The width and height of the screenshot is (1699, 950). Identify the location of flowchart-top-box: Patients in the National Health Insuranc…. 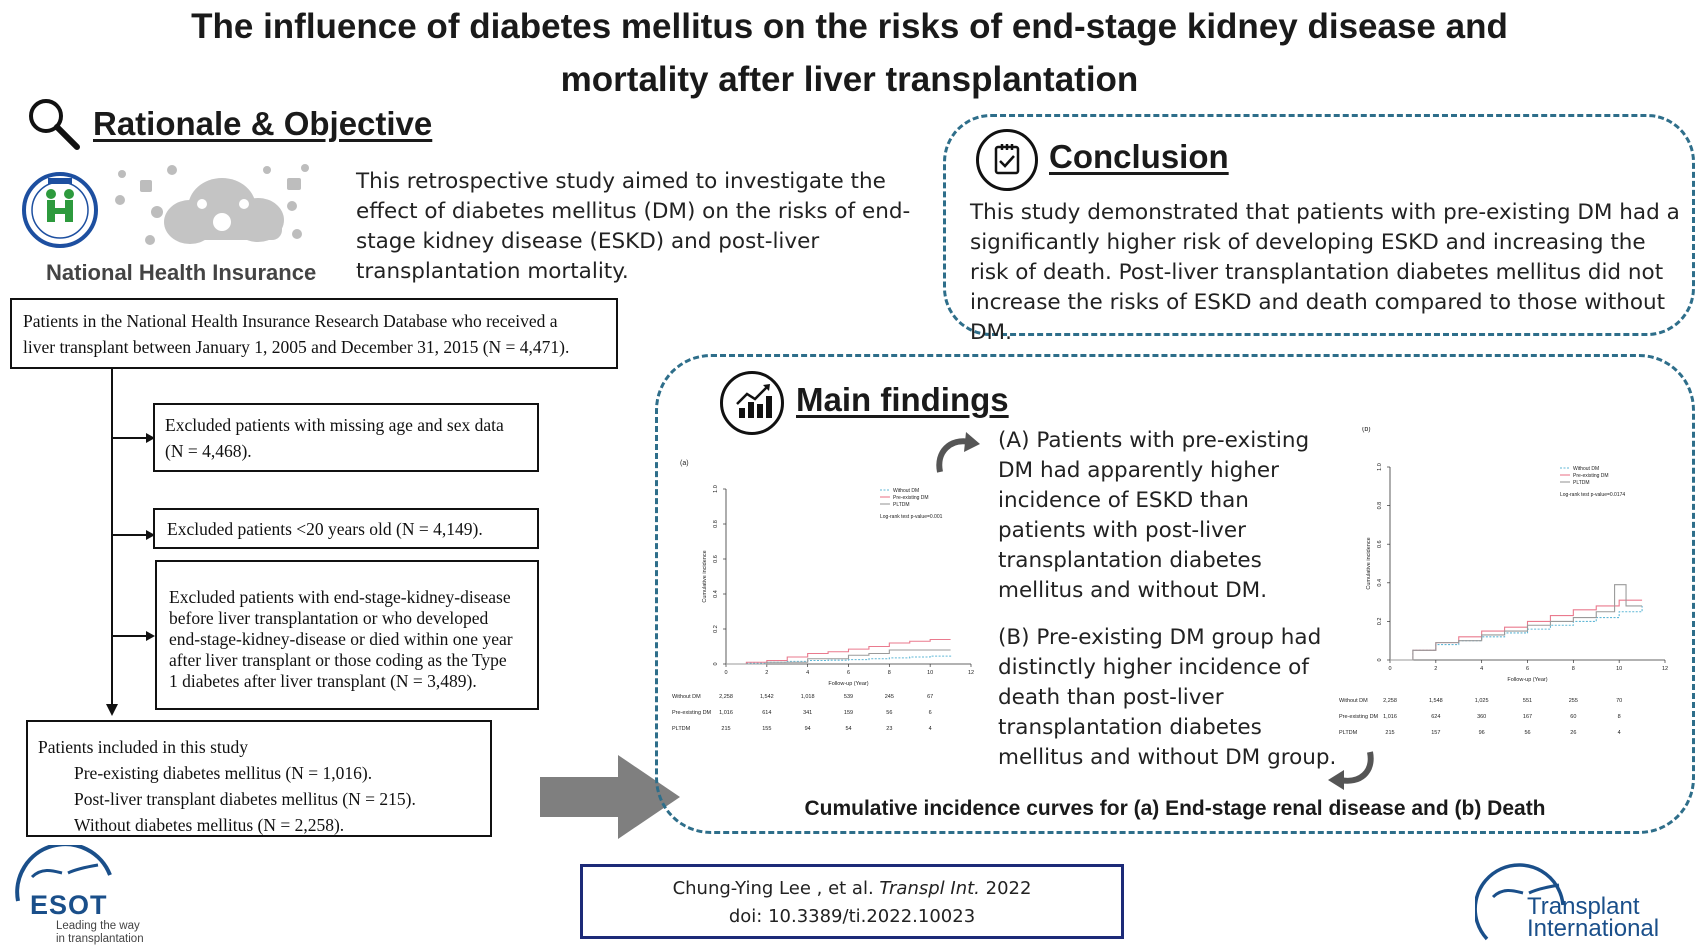
(314, 333).